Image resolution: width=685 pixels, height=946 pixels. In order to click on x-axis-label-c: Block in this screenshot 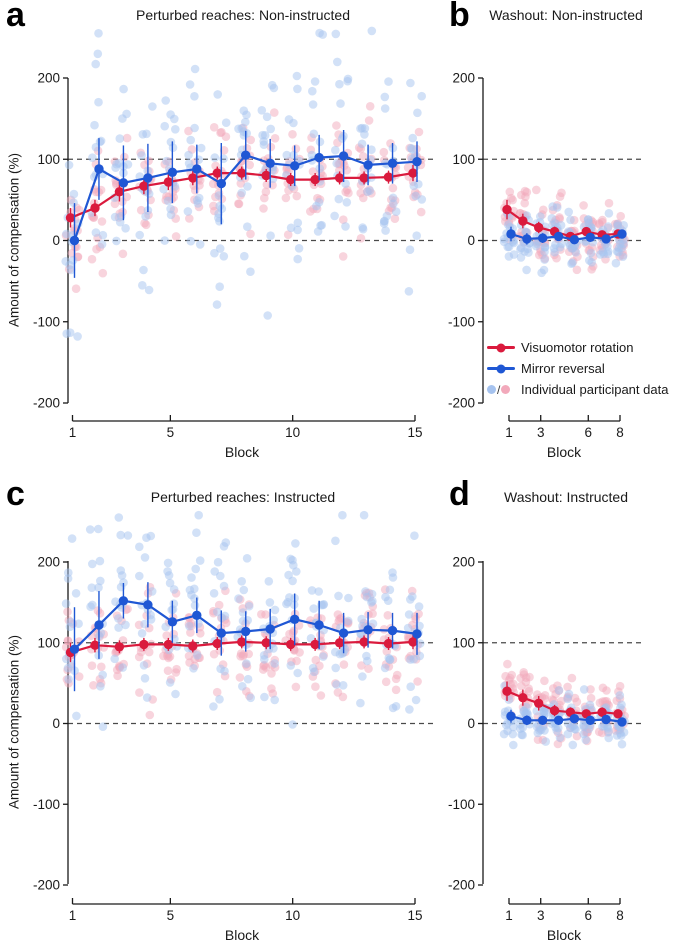, I will do `click(242, 935)`.